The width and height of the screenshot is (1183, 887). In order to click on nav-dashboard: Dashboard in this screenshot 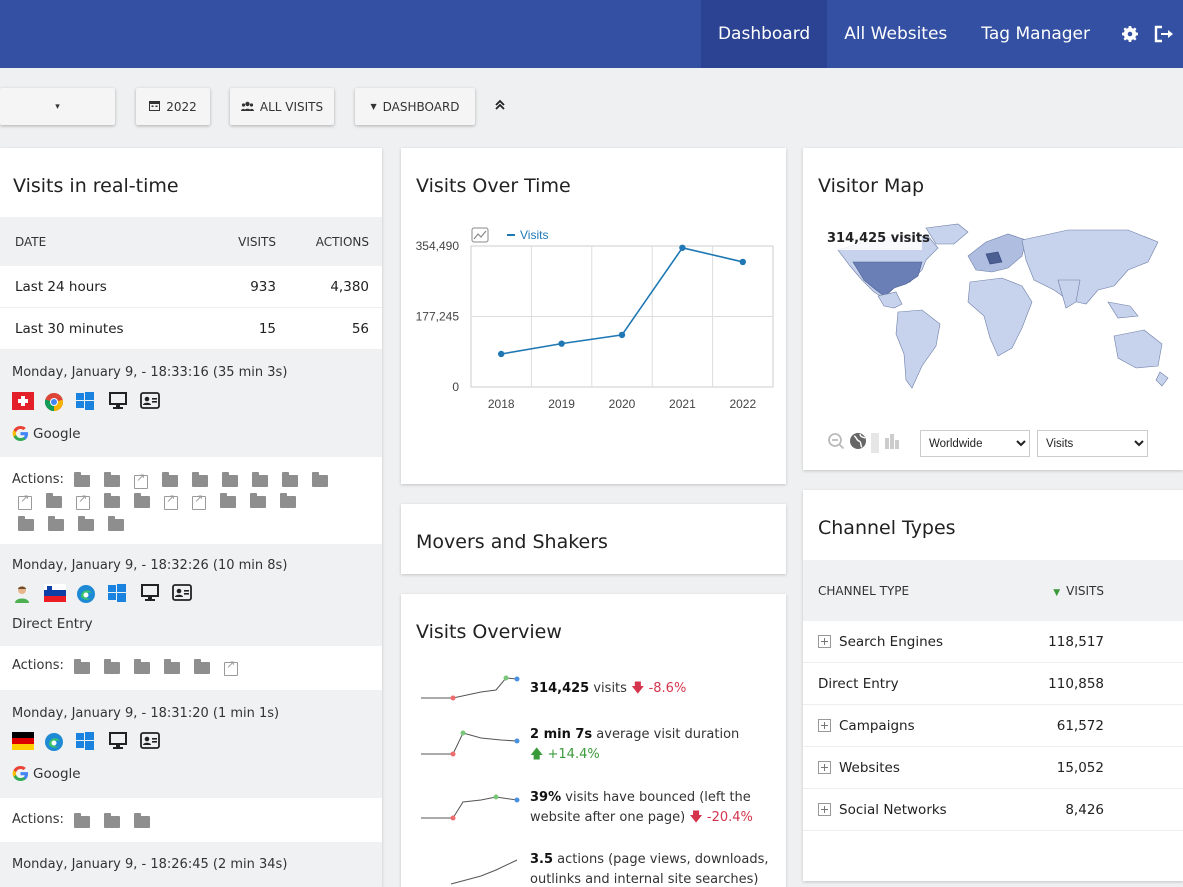, I will do `click(764, 34)`.